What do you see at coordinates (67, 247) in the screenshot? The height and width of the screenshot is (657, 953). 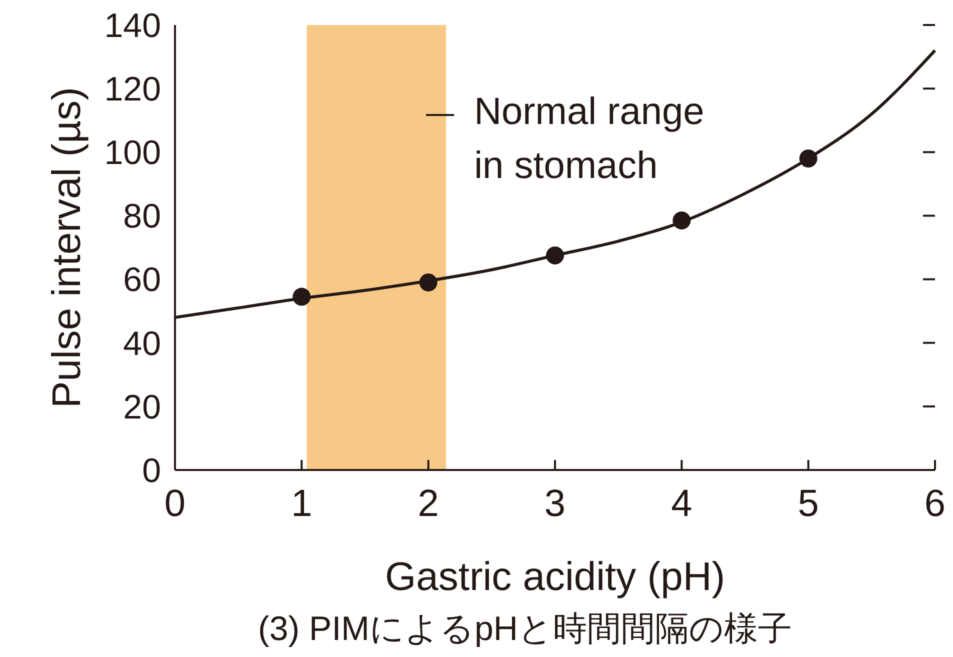 I see `y-axis-title: Pulse interval (µs)` at bounding box center [67, 247].